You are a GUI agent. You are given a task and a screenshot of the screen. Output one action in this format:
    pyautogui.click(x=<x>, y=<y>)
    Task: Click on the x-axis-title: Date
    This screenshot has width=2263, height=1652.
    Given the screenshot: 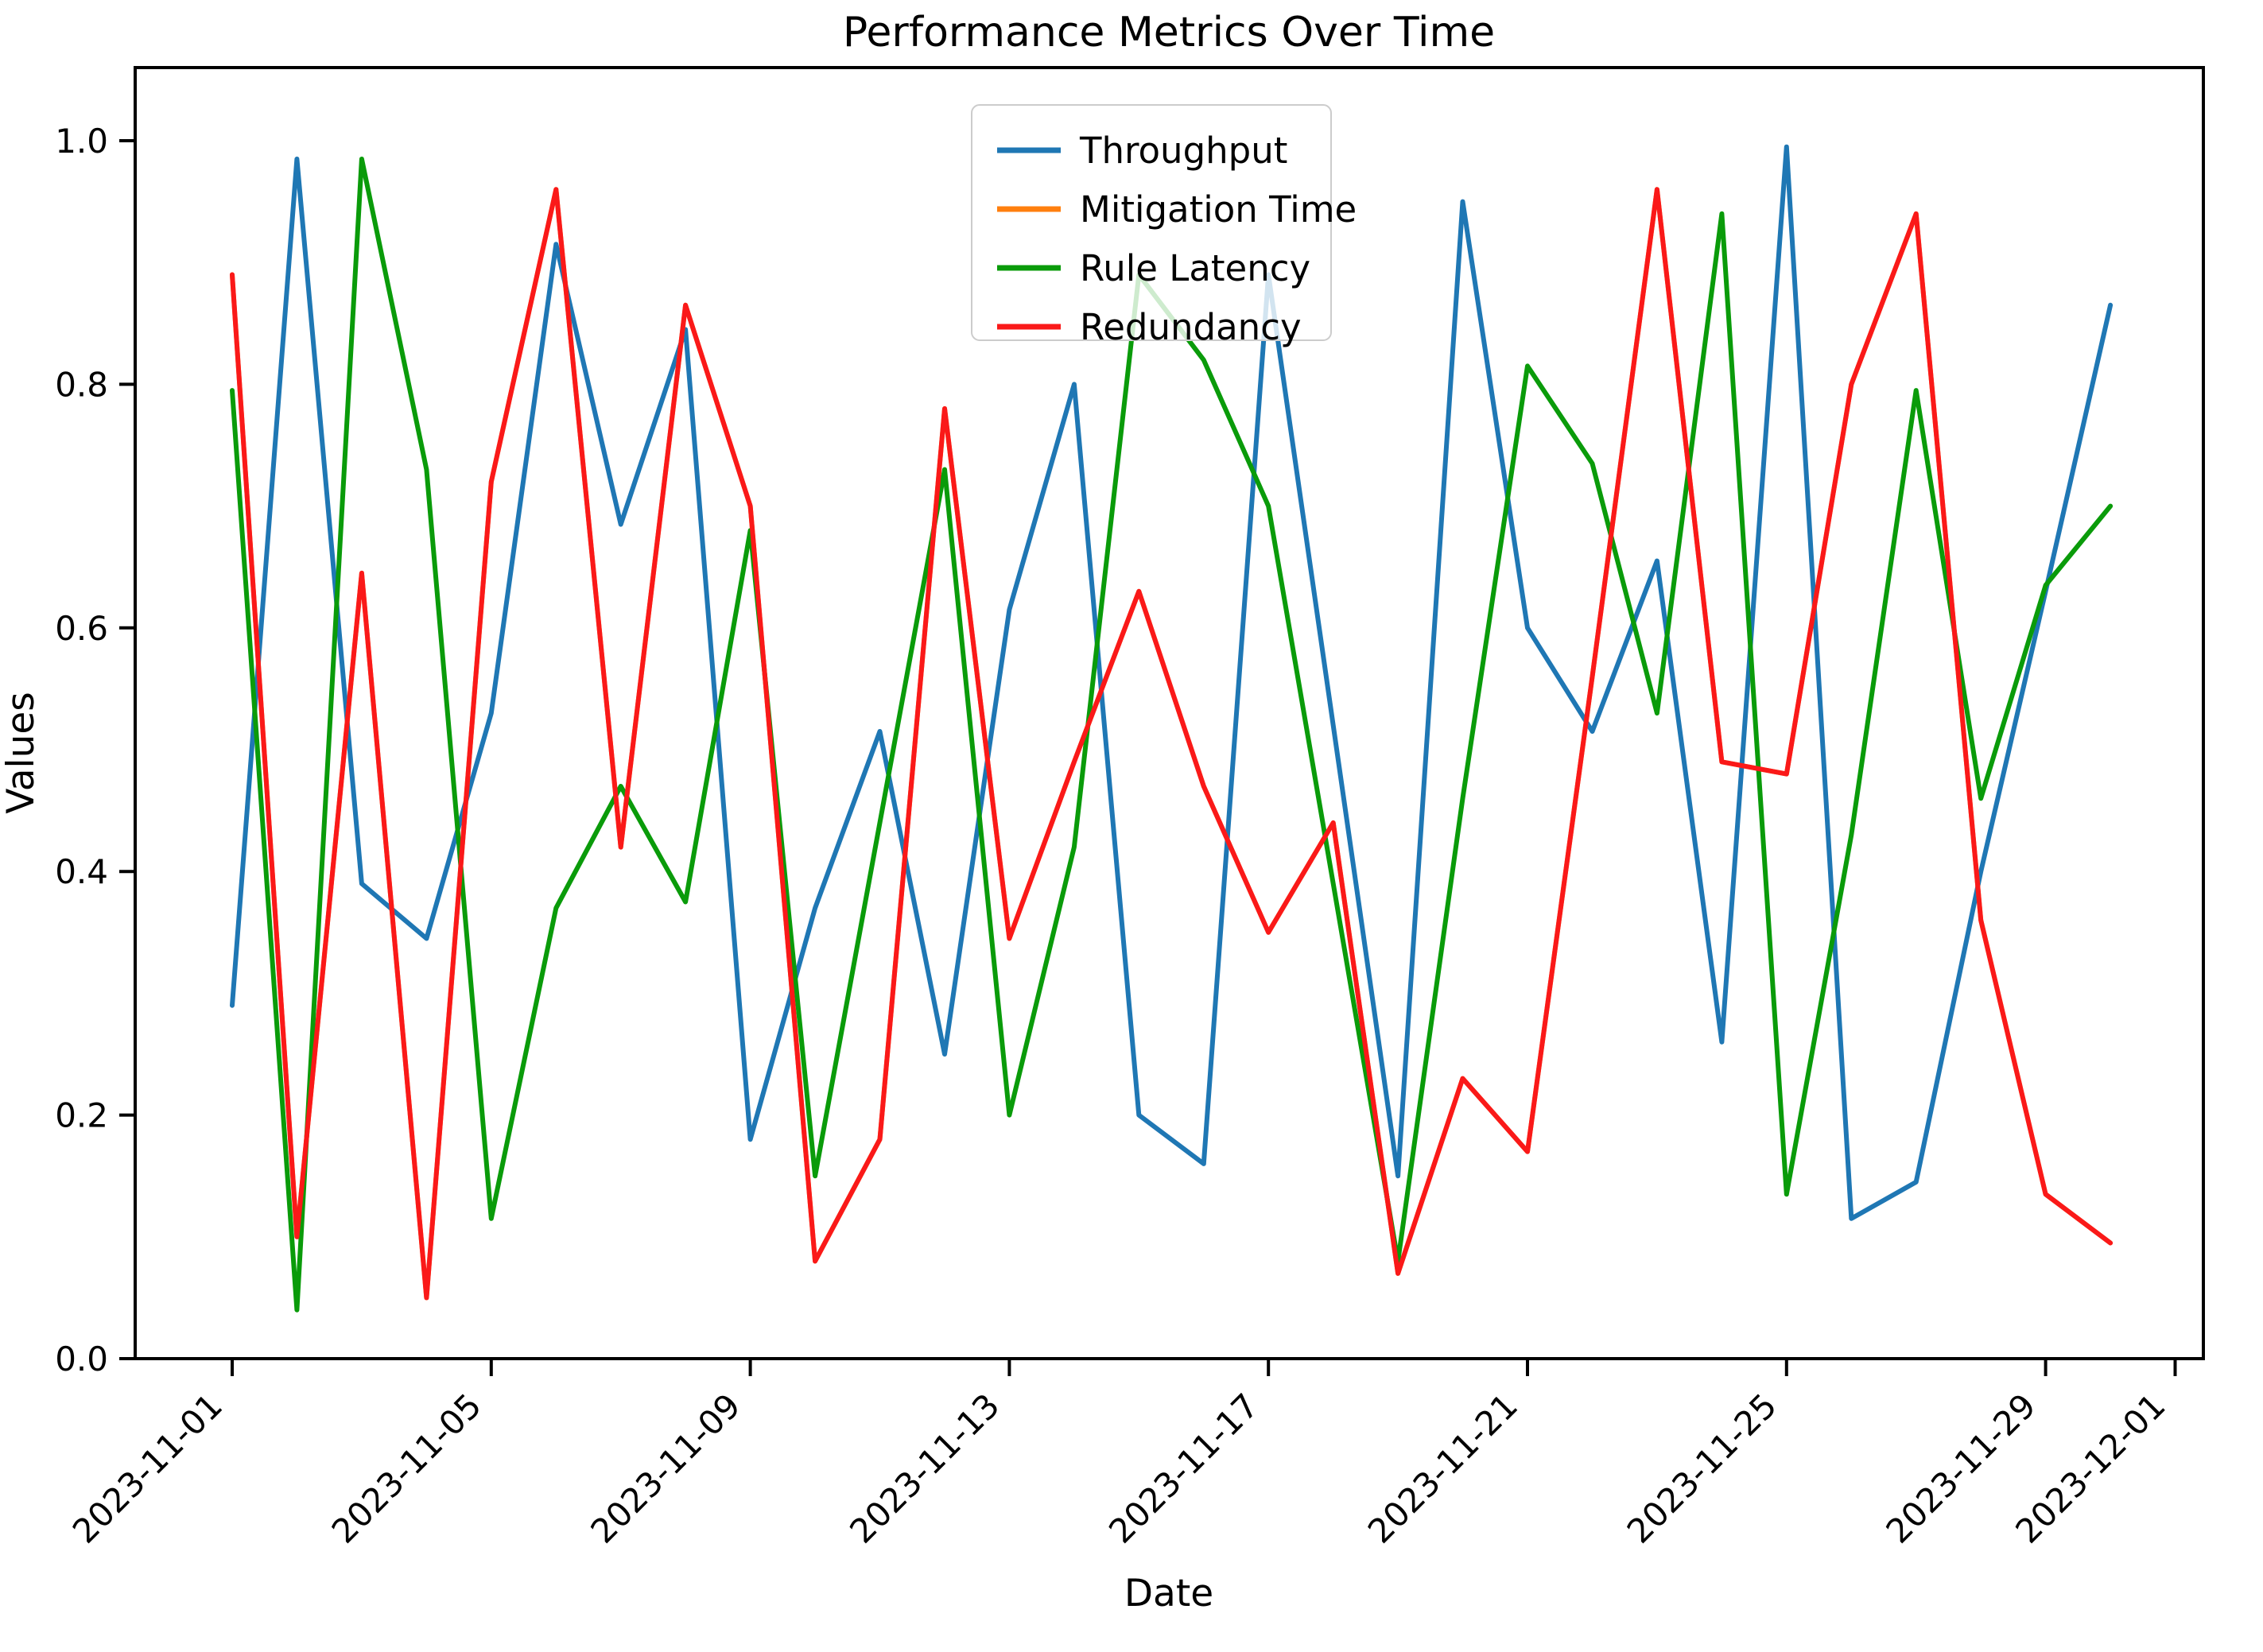 What is the action you would take?
    pyautogui.click(x=1168, y=1593)
    